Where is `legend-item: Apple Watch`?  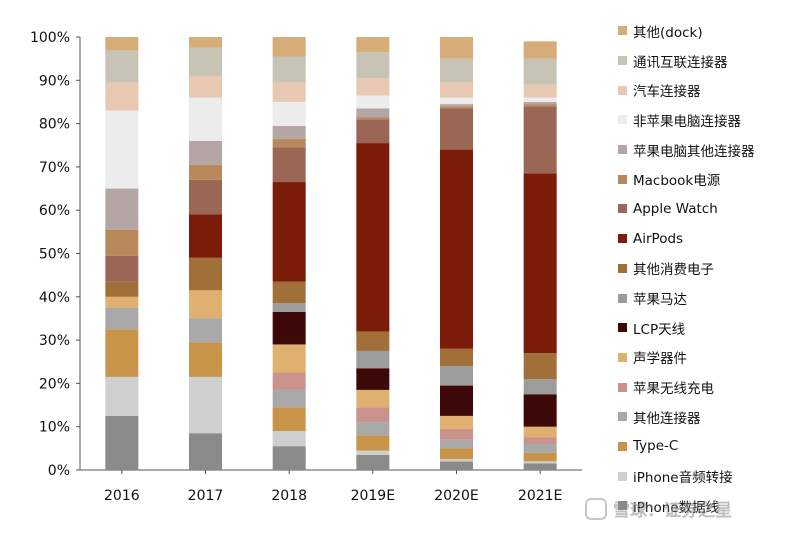 legend-item: Apple Watch is located at coordinates (708, 209).